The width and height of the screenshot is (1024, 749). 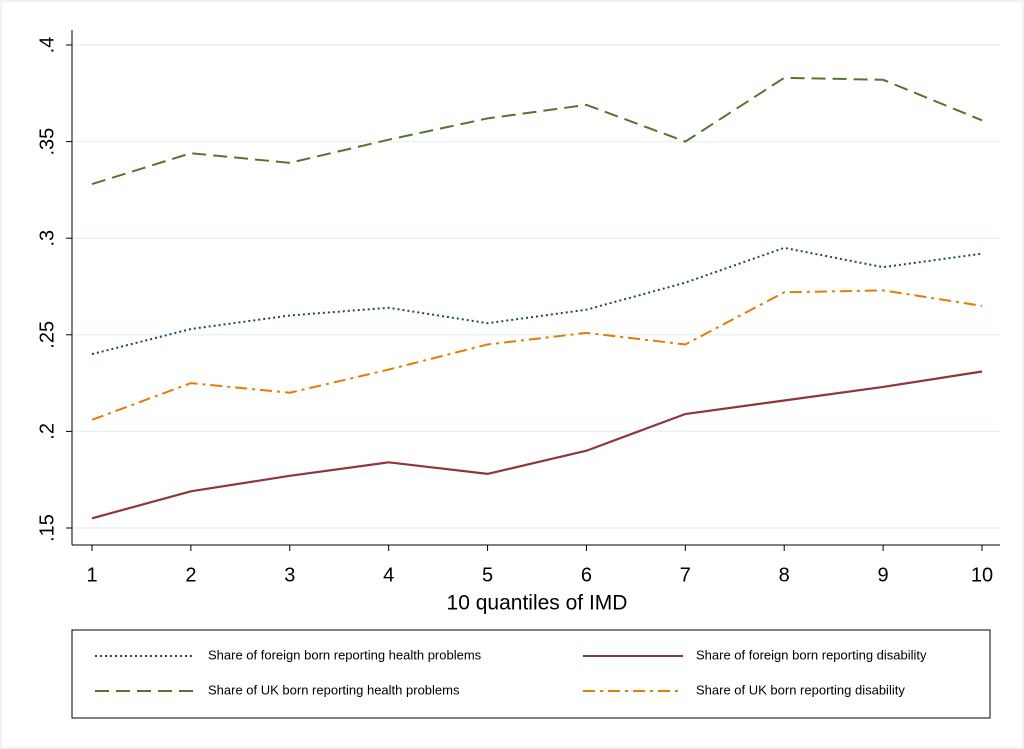 What do you see at coordinates (685, 575) in the screenshot?
I see `x-tick-label: 7` at bounding box center [685, 575].